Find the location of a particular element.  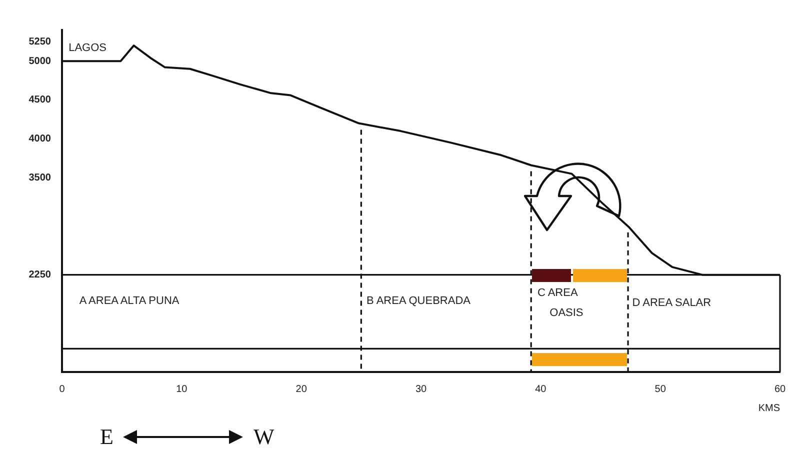

text: W is located at coordinates (263, 437).